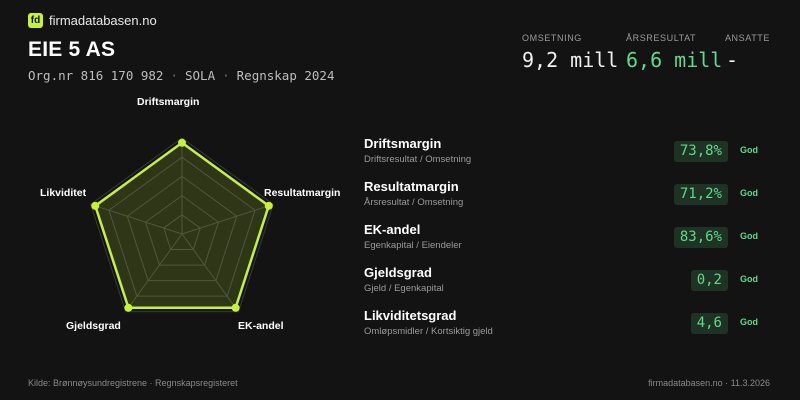 This screenshot has height=400, width=800. Describe the element at coordinates (261, 326) in the screenshot. I see `radar-label-ek-andel: EK-andel` at that location.